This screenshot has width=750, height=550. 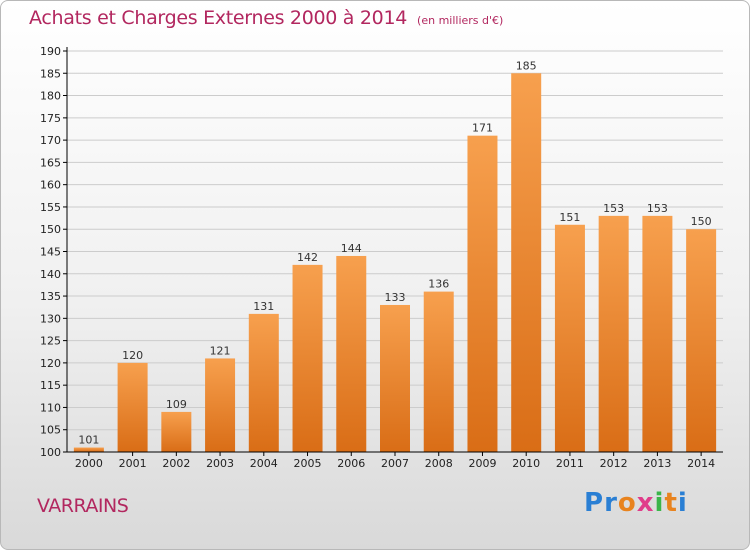 What do you see at coordinates (133, 463) in the screenshot?
I see `x-tick-label: 2001` at bounding box center [133, 463].